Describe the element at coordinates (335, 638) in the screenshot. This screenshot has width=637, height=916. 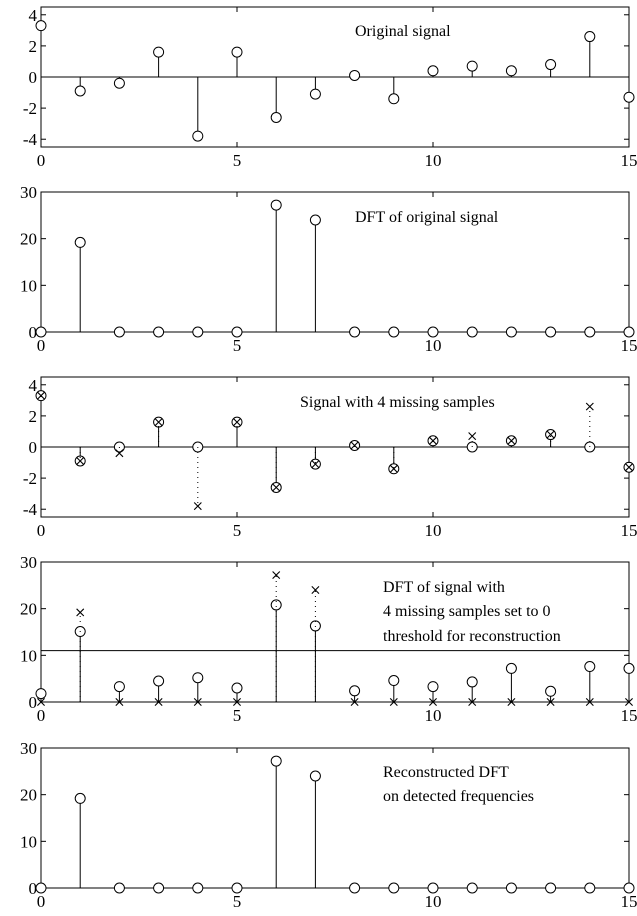
I see `series-x` at that location.